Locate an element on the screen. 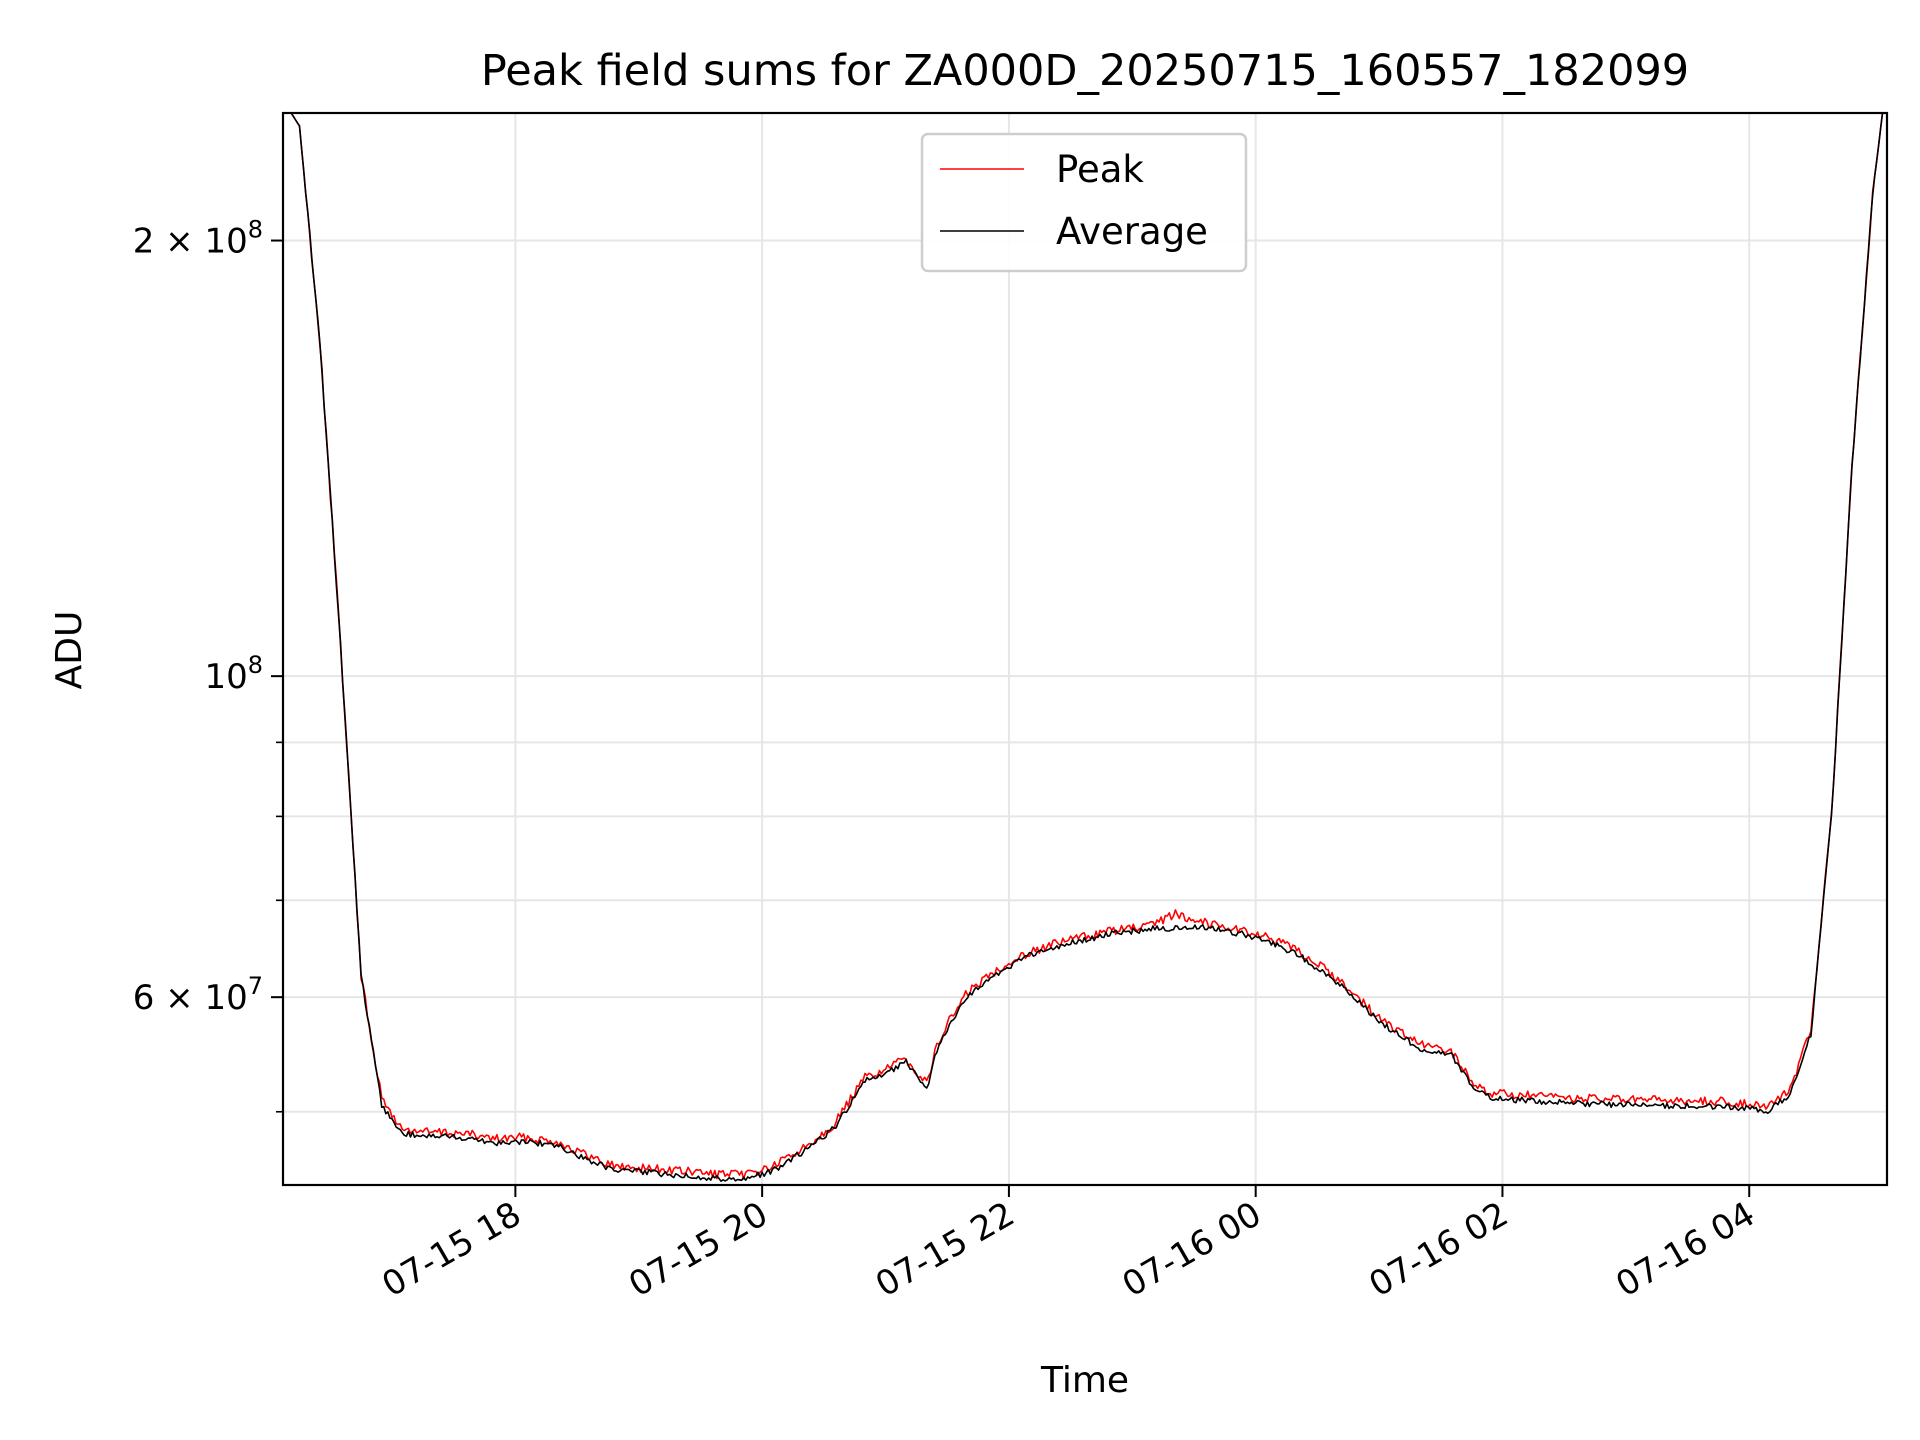  y-tick-mantissa: 2 × 10 is located at coordinates (190, 242).